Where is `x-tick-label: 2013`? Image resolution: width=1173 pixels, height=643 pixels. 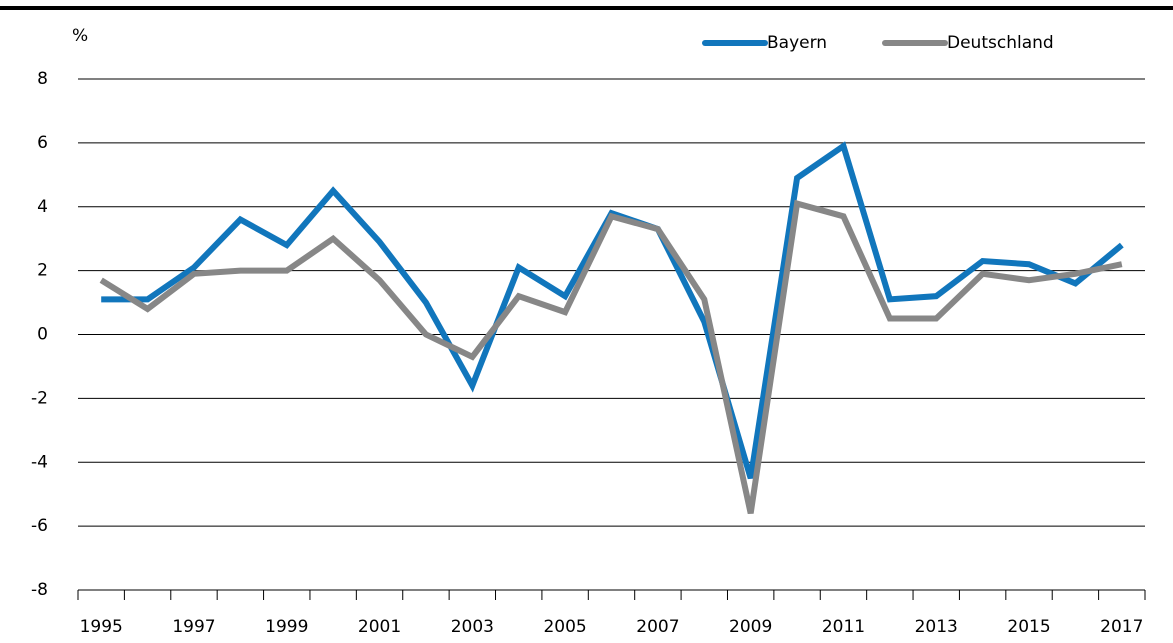
x-tick-label: 2013 is located at coordinates (936, 627).